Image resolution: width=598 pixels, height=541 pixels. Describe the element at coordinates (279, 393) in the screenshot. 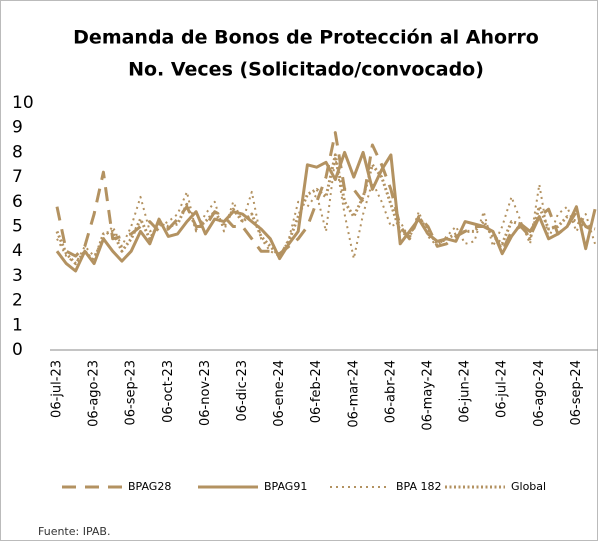

I see `x-tick-label: 06-ene-24` at that location.